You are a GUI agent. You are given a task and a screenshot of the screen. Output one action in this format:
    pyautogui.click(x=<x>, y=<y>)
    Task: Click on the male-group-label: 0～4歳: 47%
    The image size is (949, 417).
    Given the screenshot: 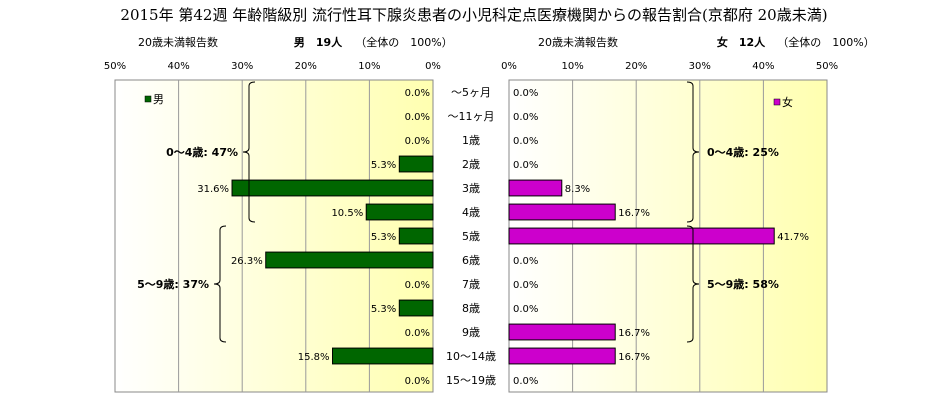 What is the action you would take?
    pyautogui.click(x=202, y=152)
    